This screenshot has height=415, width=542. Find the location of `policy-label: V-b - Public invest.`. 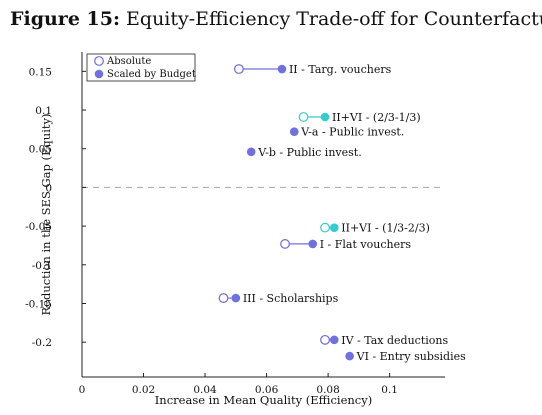

policy-label: V-b - Public invest. is located at coordinates (309, 152).